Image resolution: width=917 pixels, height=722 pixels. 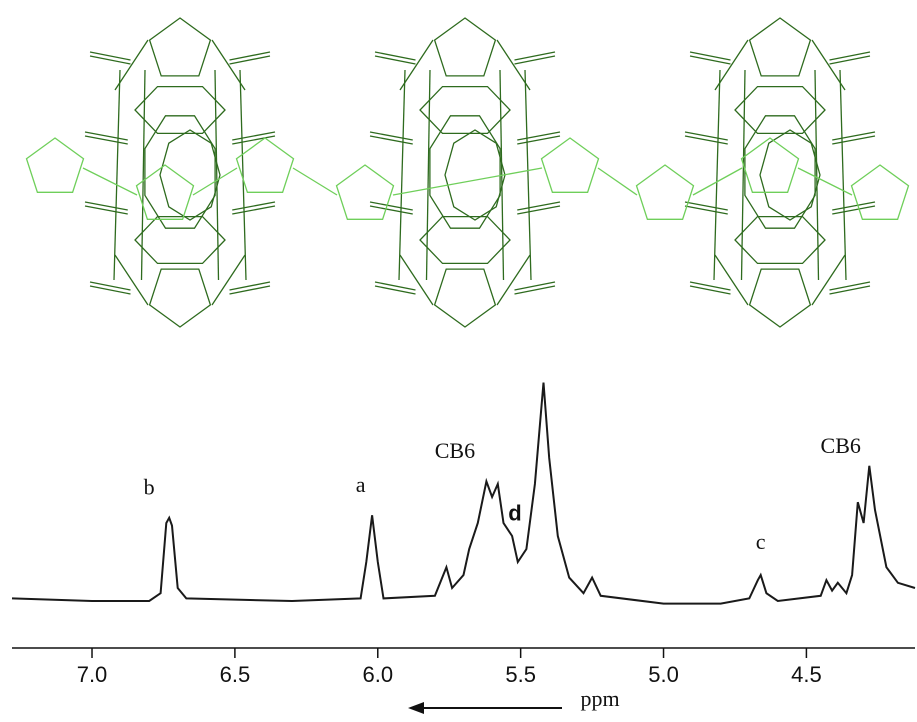 What do you see at coordinates (599, 698) in the screenshot?
I see `x-axis-label: ppm` at bounding box center [599, 698].